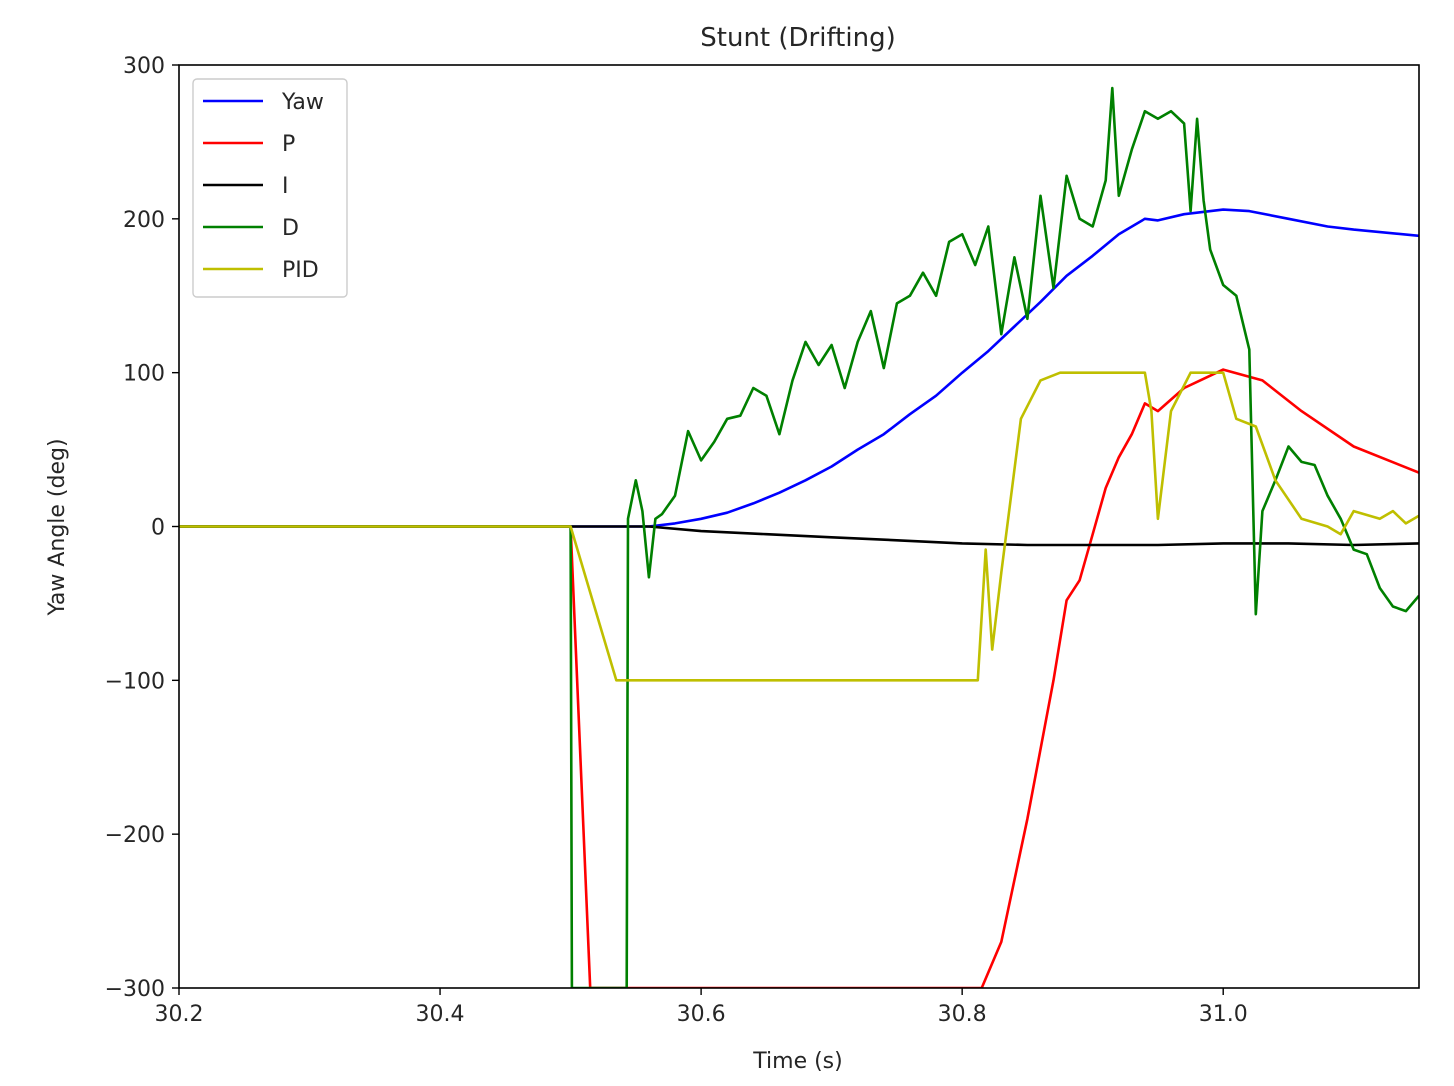  Describe the element at coordinates (135, 681) in the screenshot. I see `y-tick-label: −100` at that location.